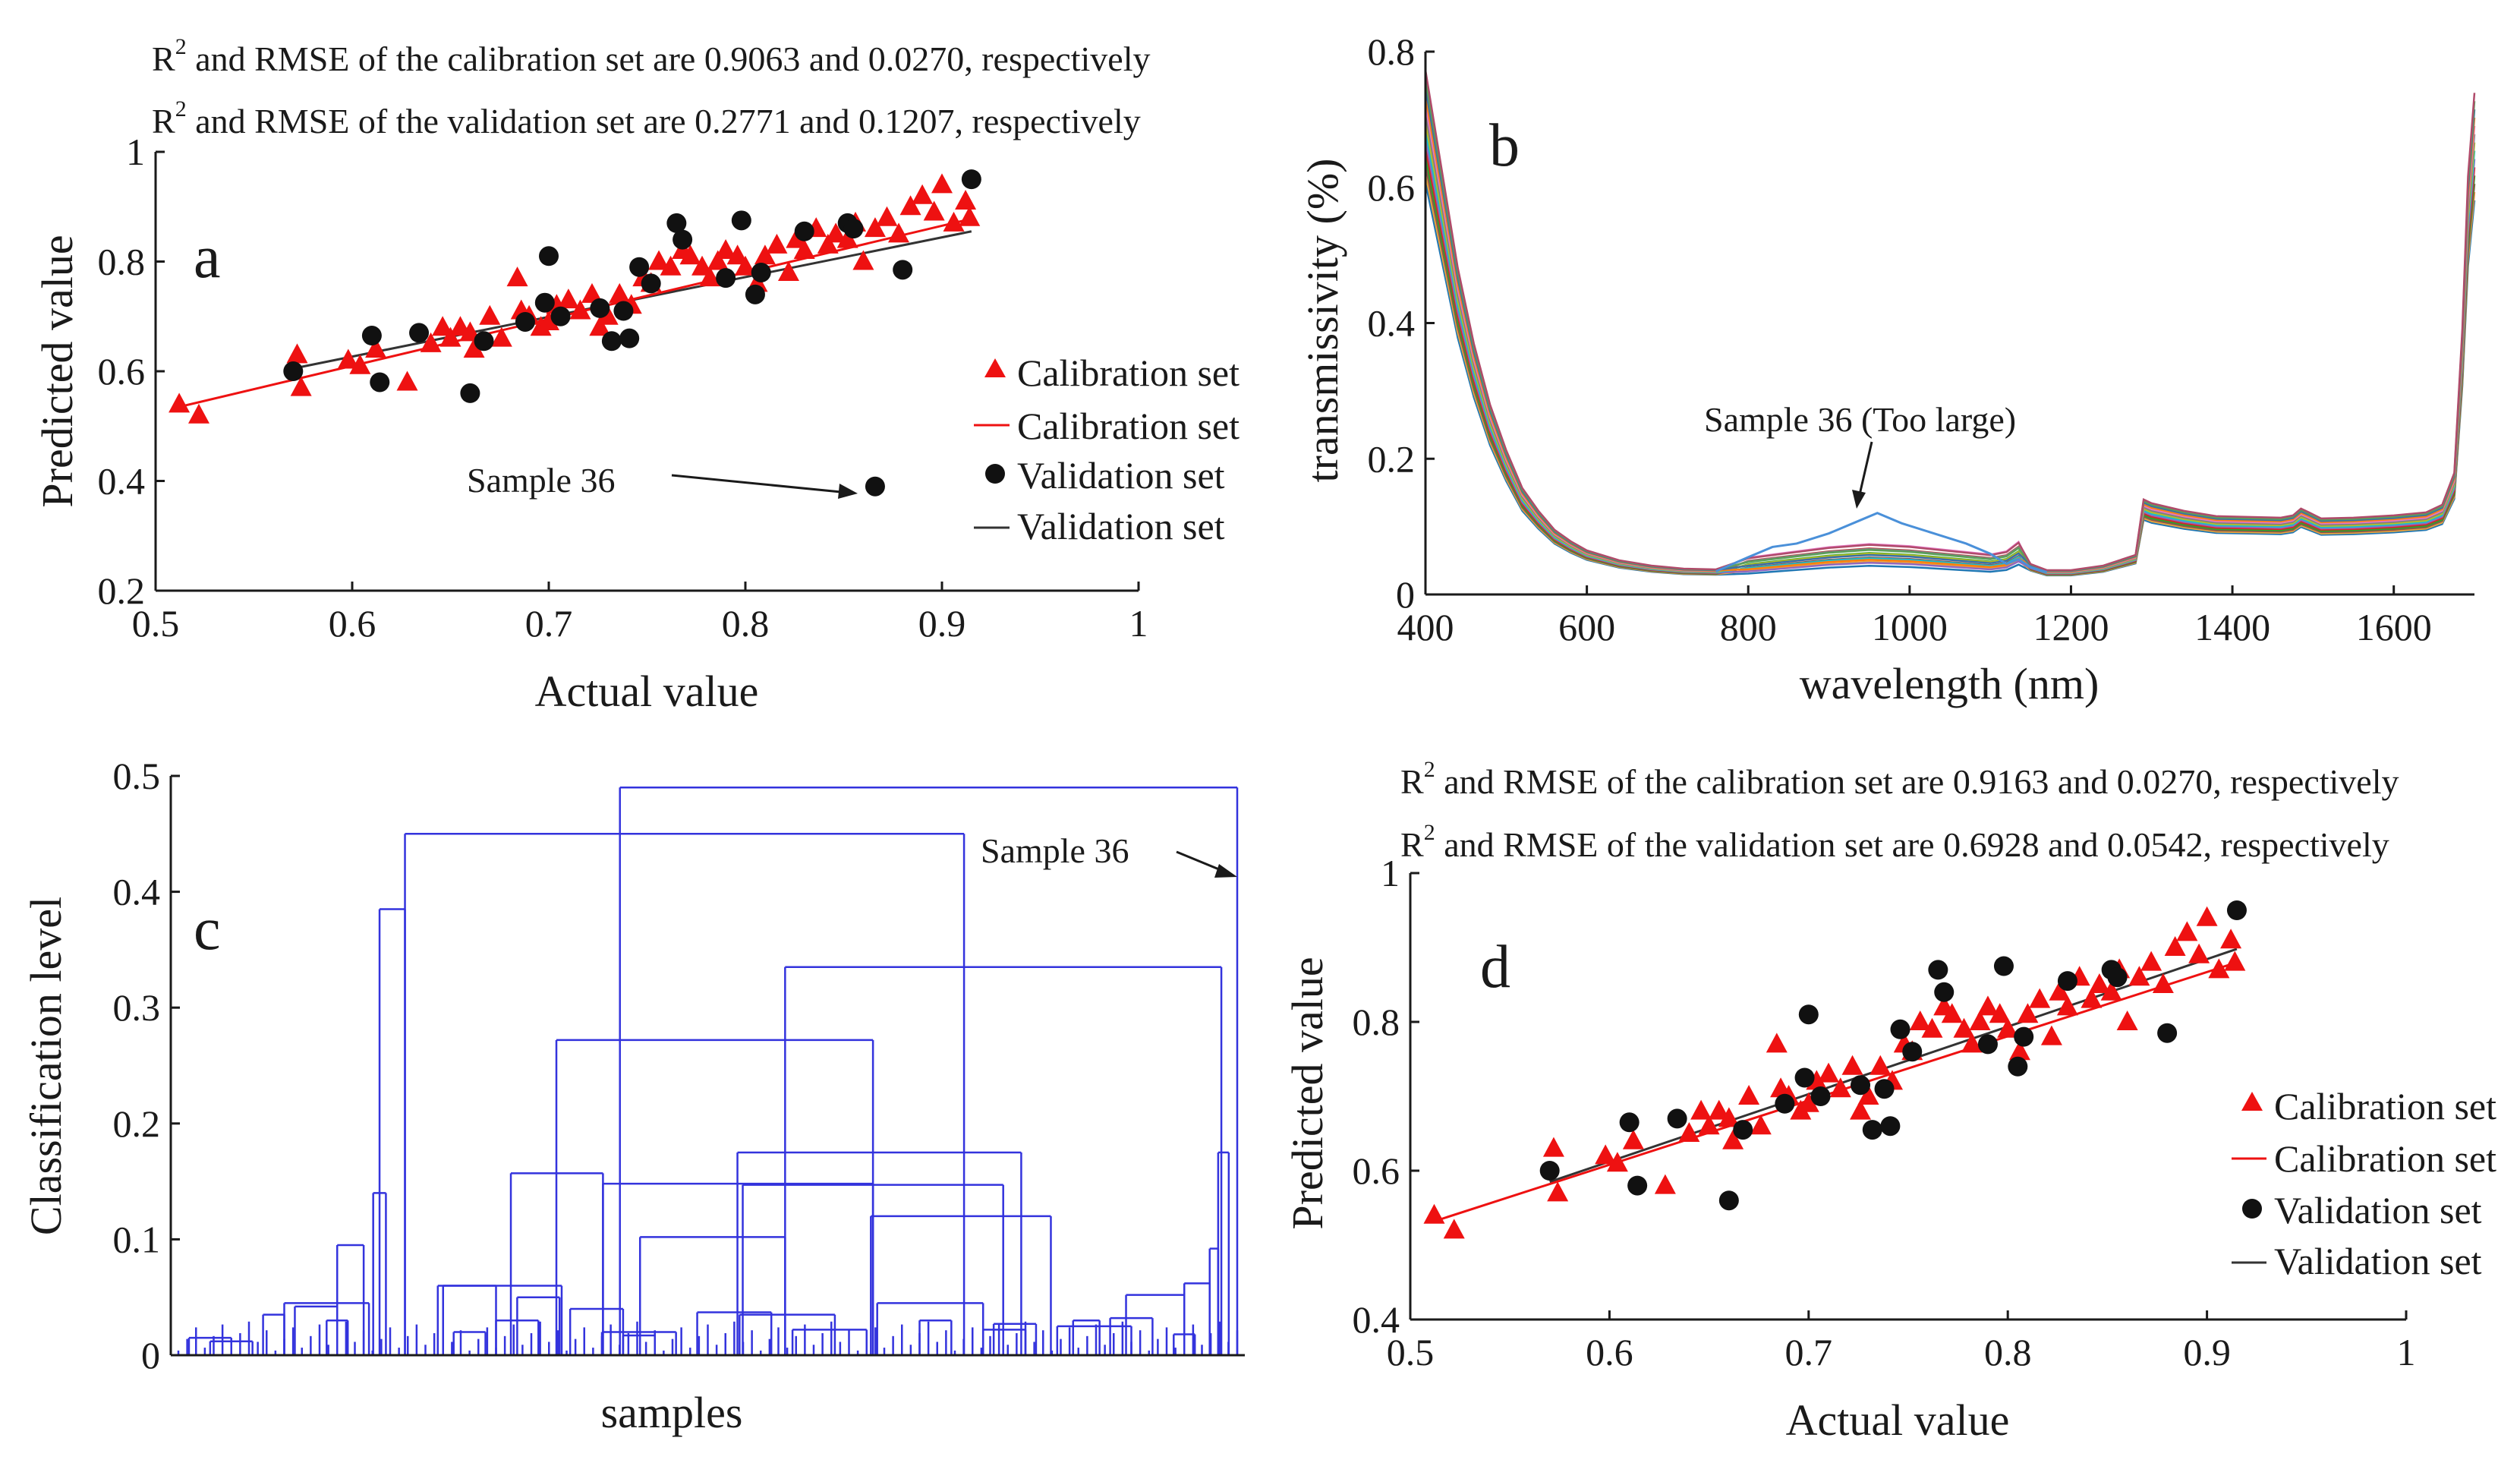 This screenshot has height=1463, width=2520. I want to click on legend-d-calibration-marker, so click(2252, 1101).